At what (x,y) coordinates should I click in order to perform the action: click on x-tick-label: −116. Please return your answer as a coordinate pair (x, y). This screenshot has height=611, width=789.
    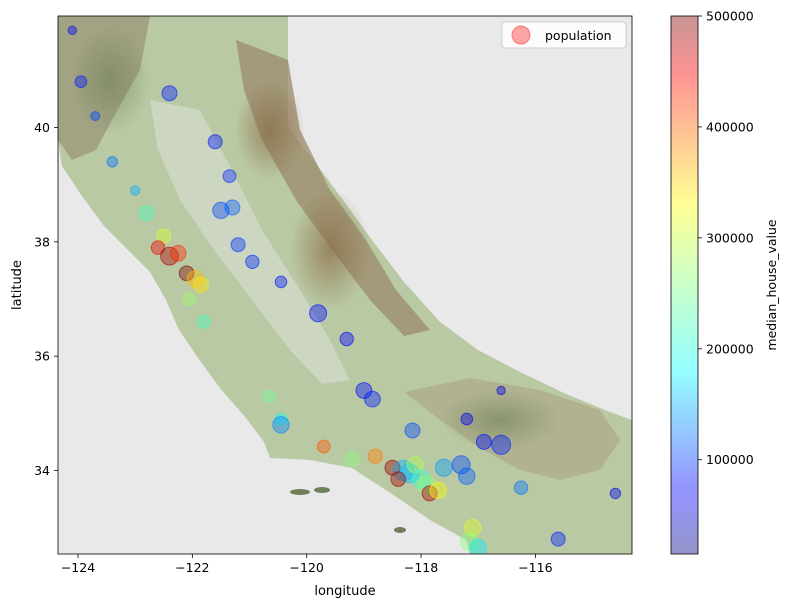
    Looking at the image, I should click on (535, 567).